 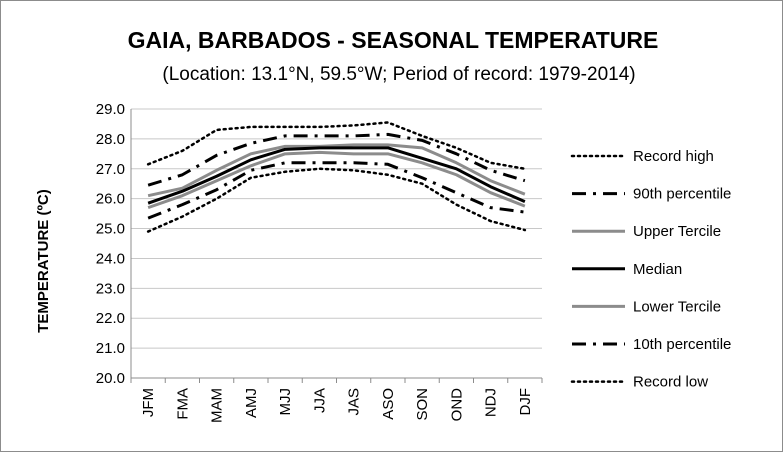 What do you see at coordinates (456, 405) in the screenshot?
I see `x-tick-label: OND` at bounding box center [456, 405].